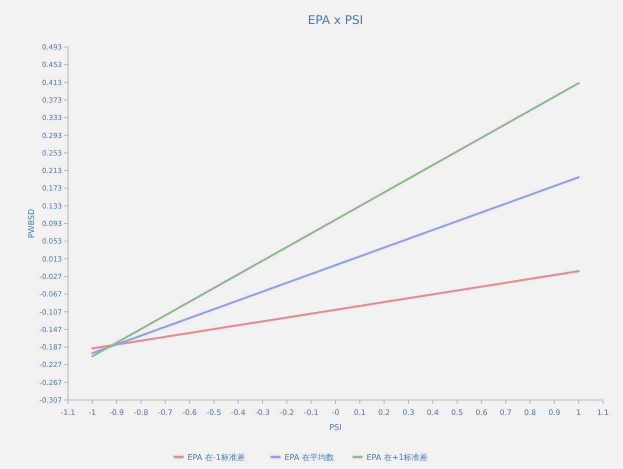  What do you see at coordinates (31, 223) in the screenshot?
I see `y-axis-title: PWBSD` at bounding box center [31, 223].